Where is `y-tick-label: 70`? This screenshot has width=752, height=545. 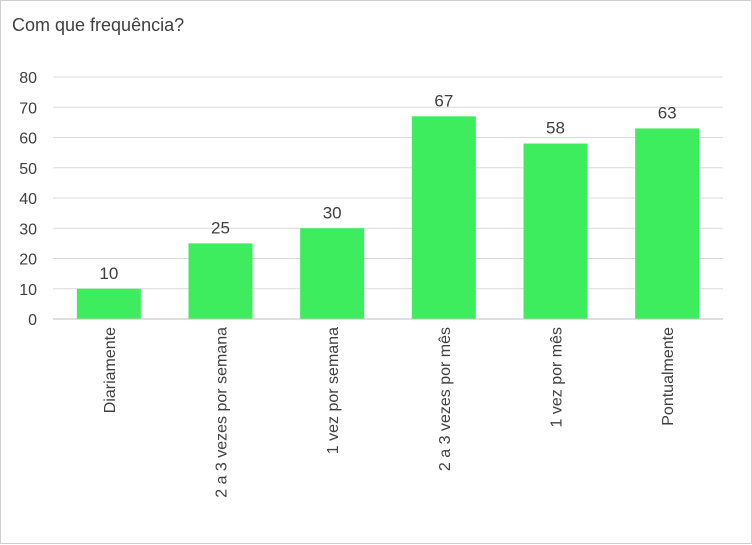 y-tick-label: 70 is located at coordinates (28, 108).